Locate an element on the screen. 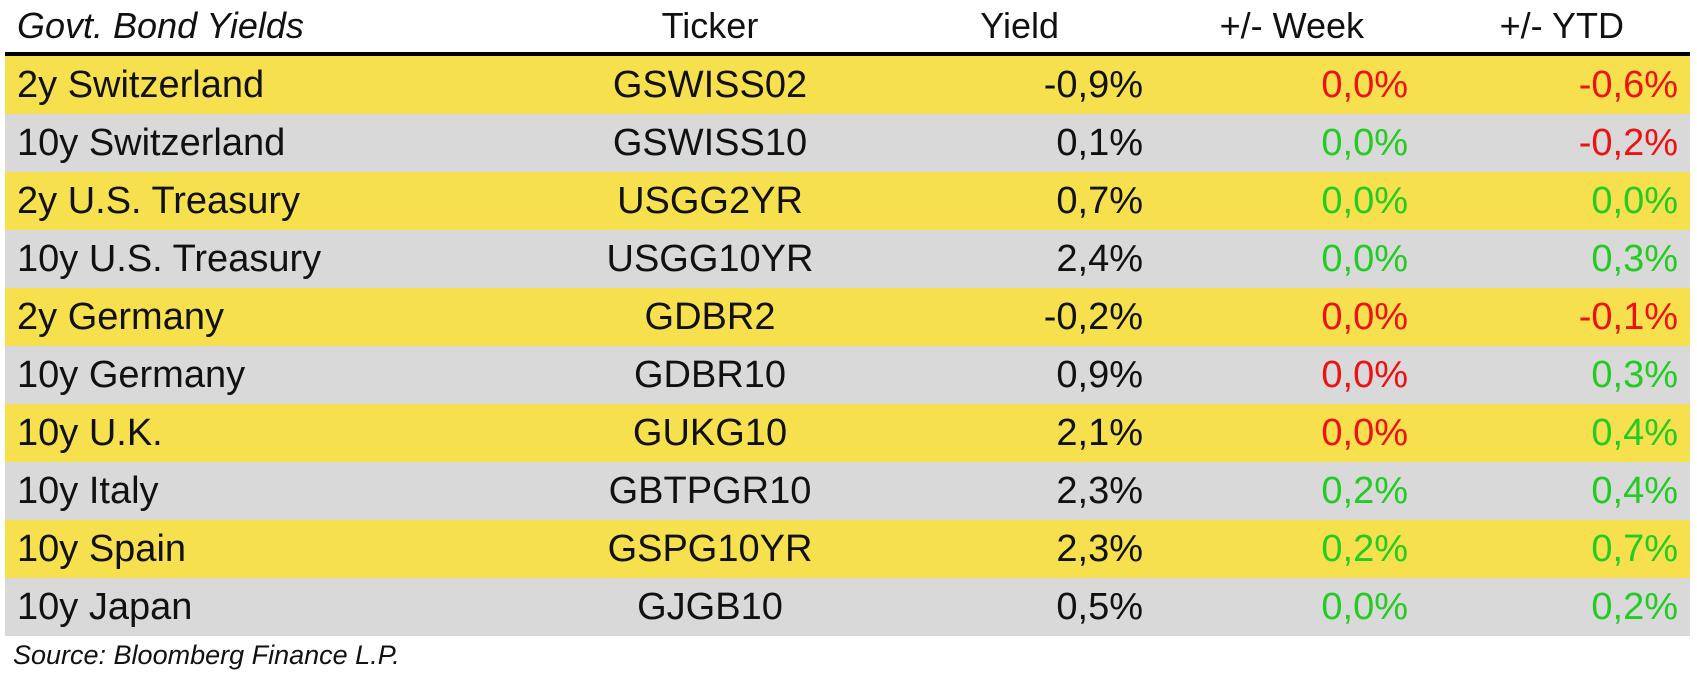  bond-name-cell: 2y Switzerland is located at coordinates (265, 84).